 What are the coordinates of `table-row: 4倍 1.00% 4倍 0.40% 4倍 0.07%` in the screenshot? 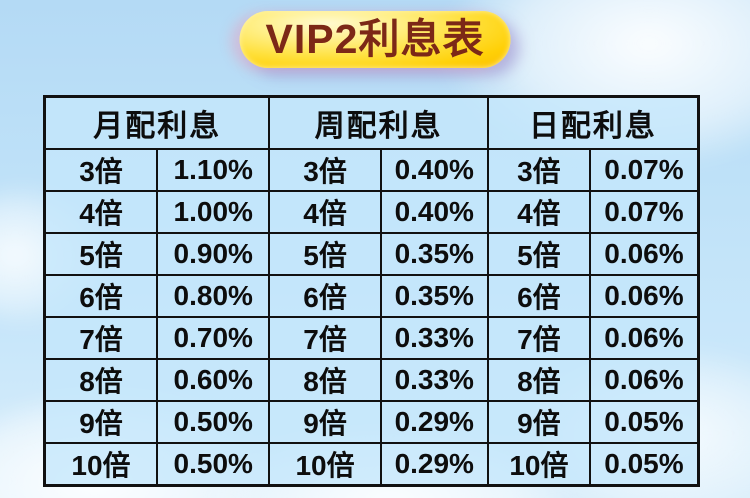 It's located at (371, 212).